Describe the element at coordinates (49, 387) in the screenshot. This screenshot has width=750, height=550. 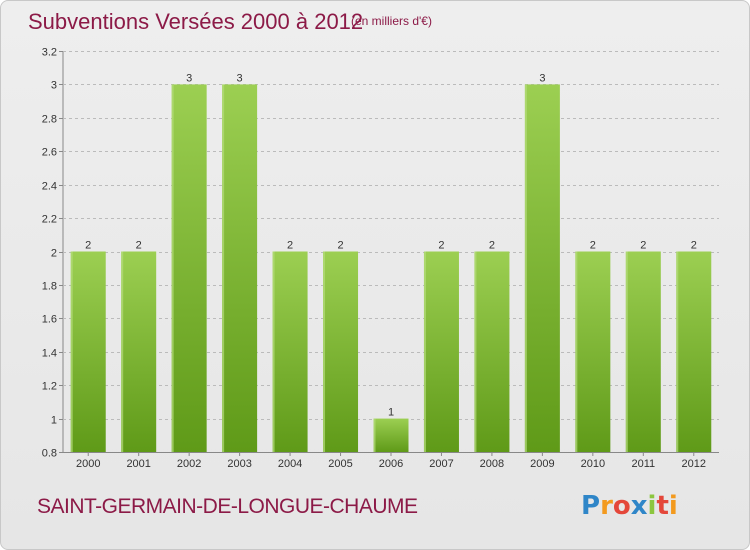
I see `y-tick-label: 1.2` at that location.